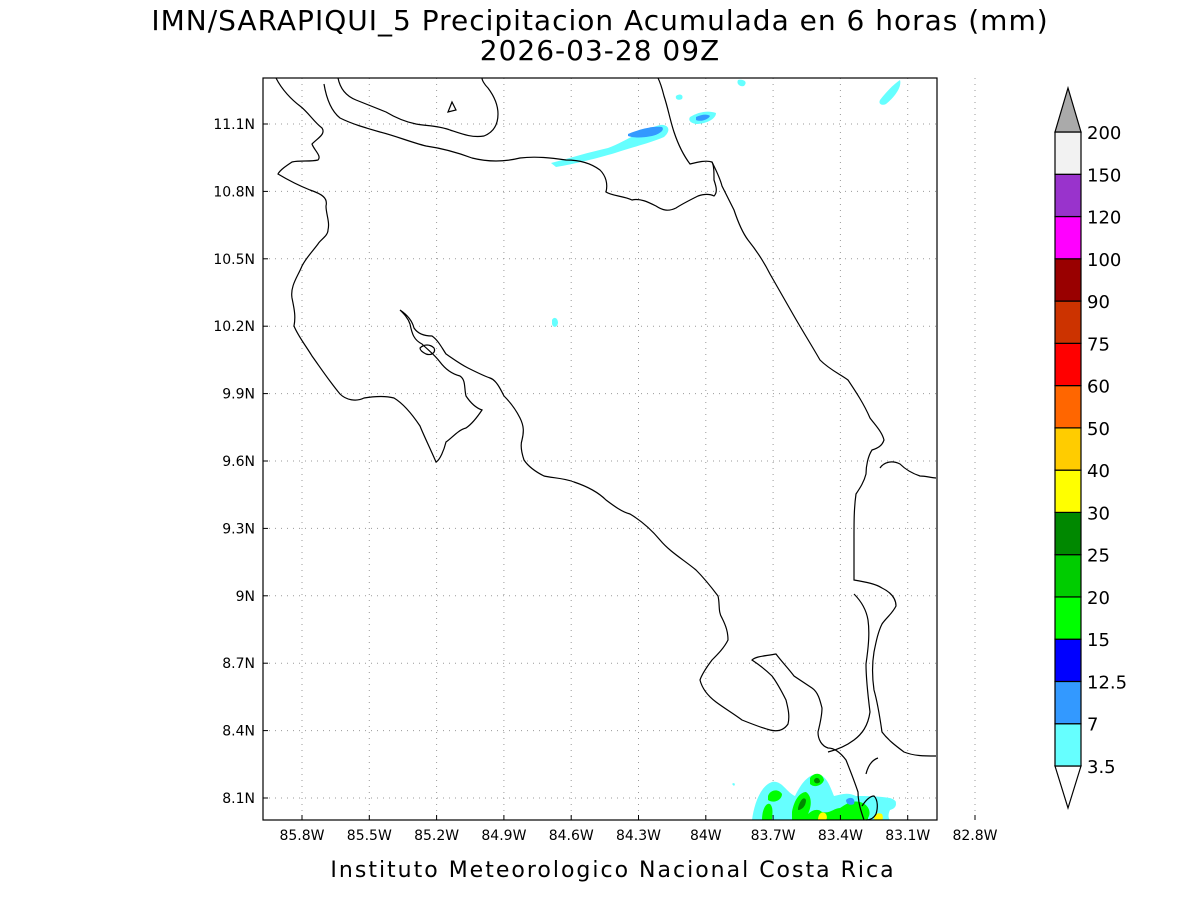 This screenshot has width=1200, height=900. Describe the element at coordinates (1098, 471) in the screenshot. I see `colorbar-level-label: 40` at that location.